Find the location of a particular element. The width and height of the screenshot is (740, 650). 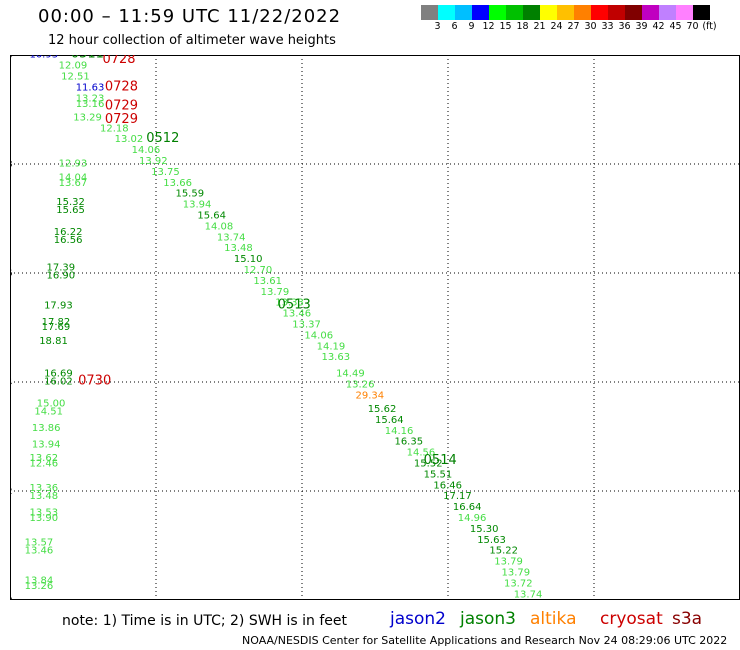

y-tick-label: 40 is located at coordinates (11, 598).